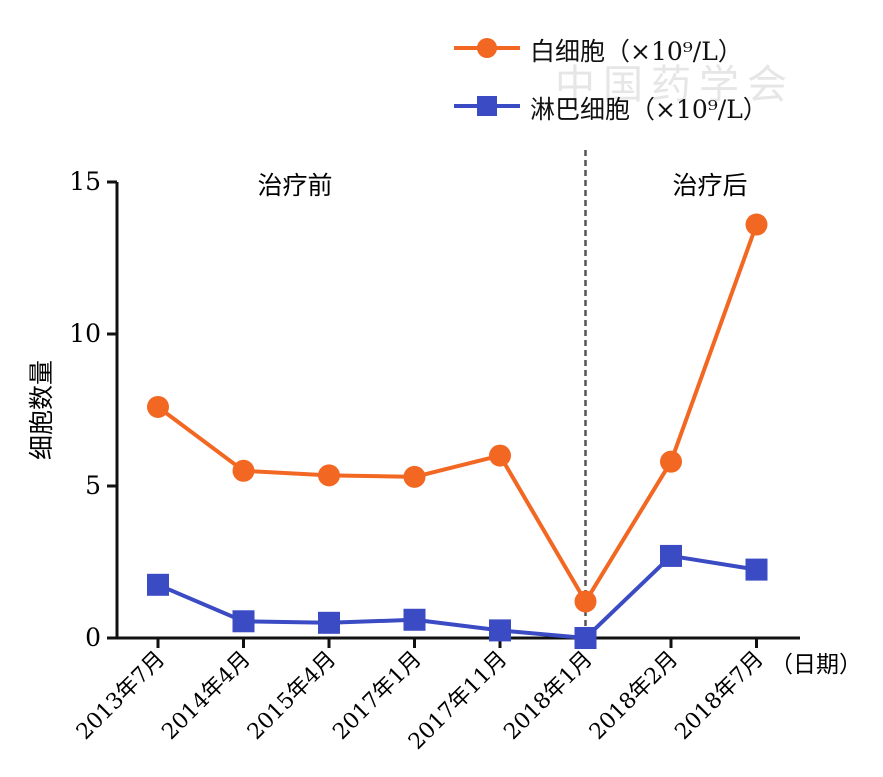 This screenshot has width=883, height=777. Describe the element at coordinates (93, 637) in the screenshot. I see `y-tick-label: 0` at that location.